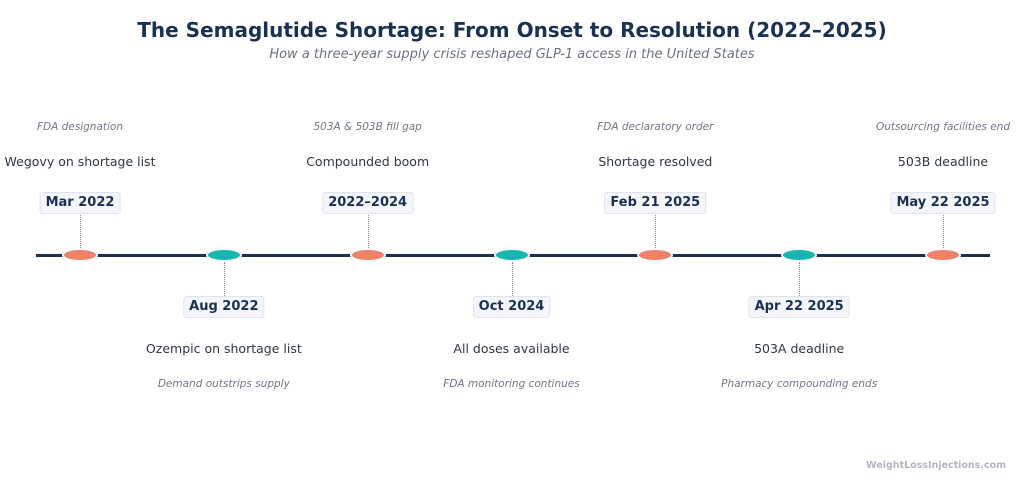 This screenshot has height=484, width=1024. Describe the element at coordinates (368, 161) in the screenshot. I see `event-label: Compounded boom` at that location.